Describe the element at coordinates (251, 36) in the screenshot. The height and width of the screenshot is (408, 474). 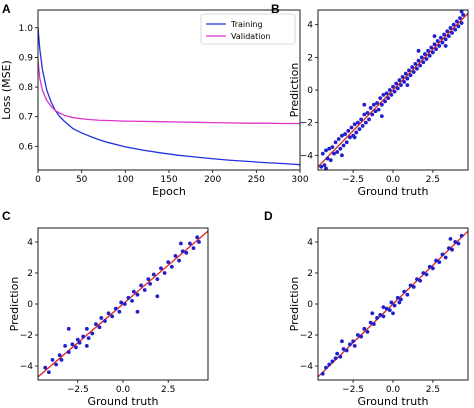
I see `legend-label-validation: Validation` at that location.